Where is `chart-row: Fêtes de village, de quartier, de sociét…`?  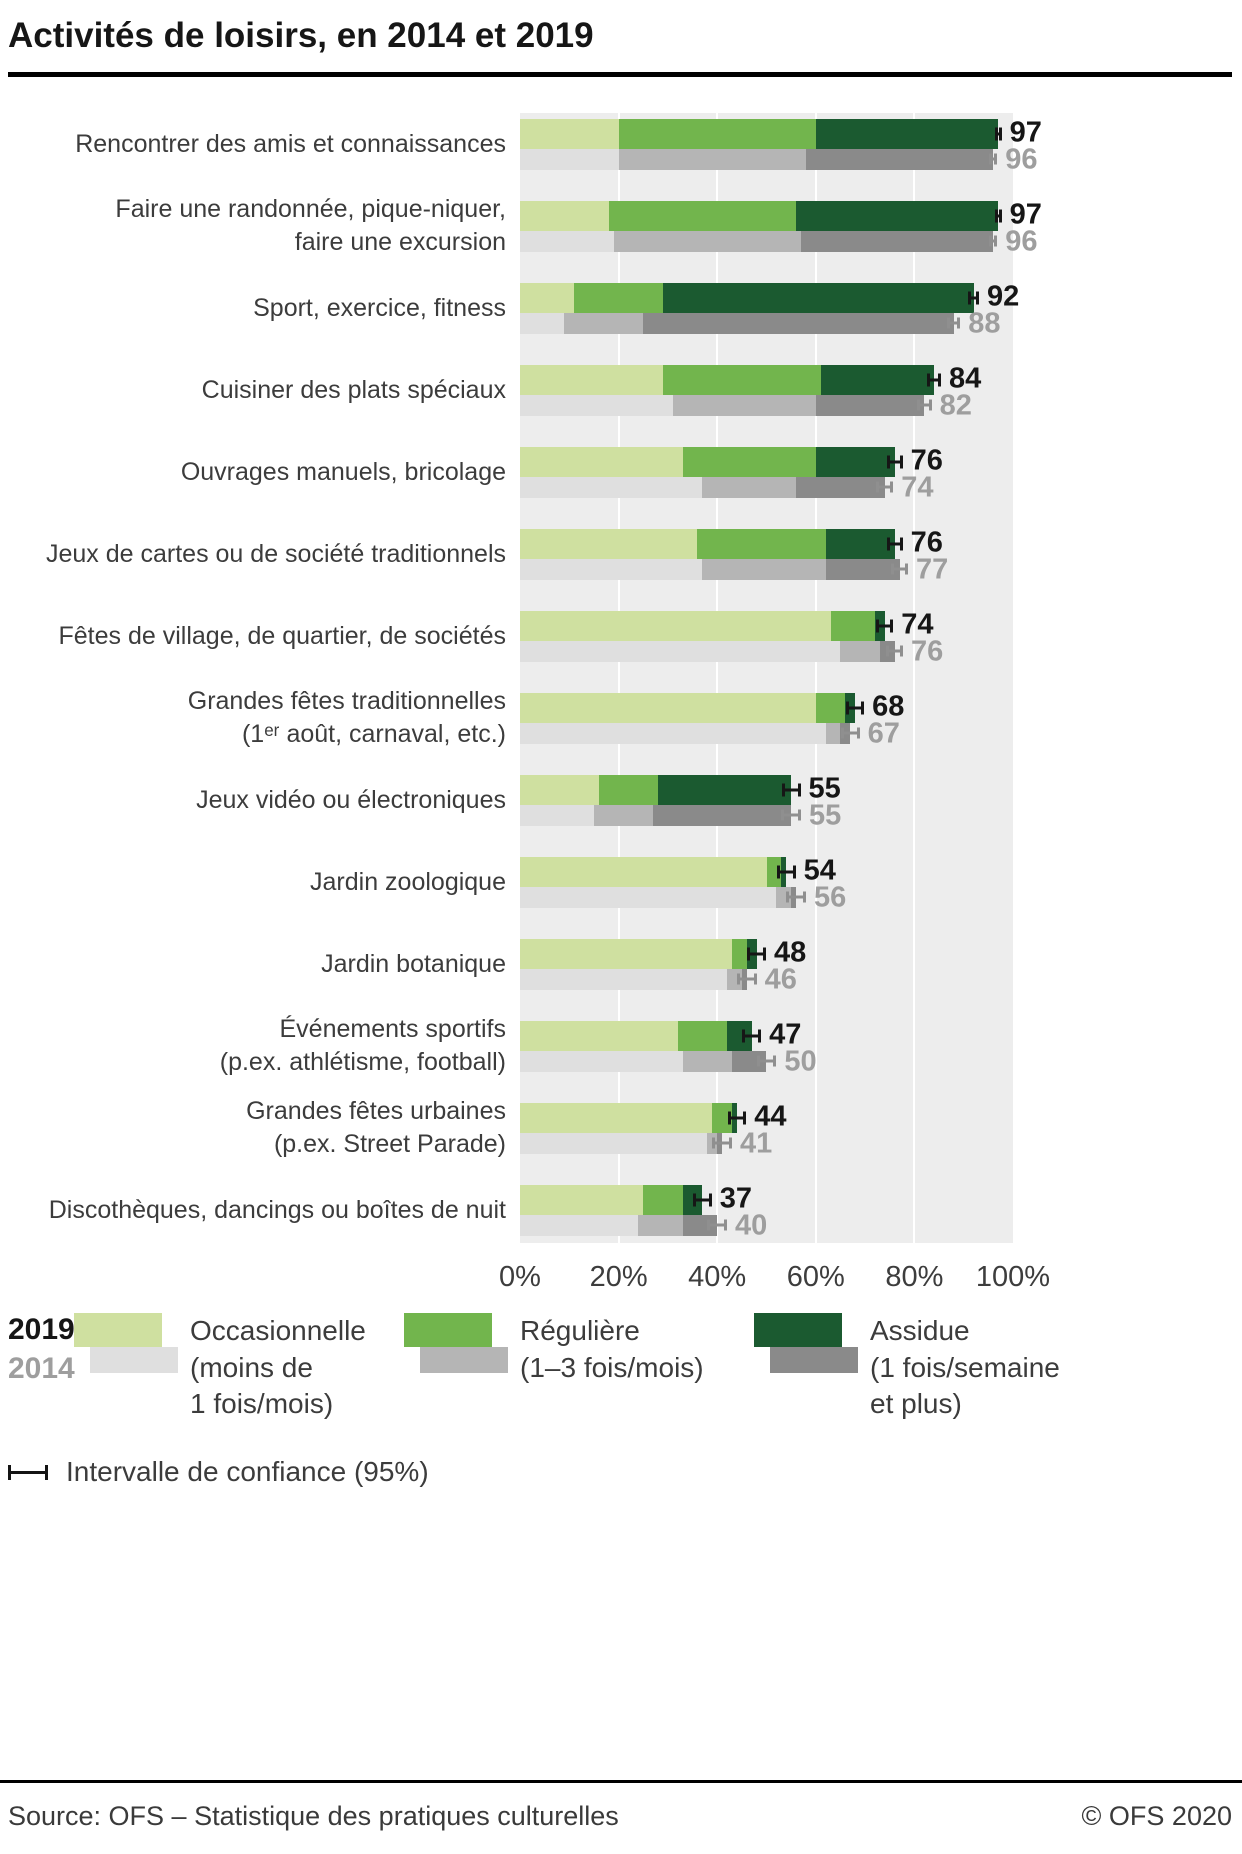
chart-row: Fêtes de village, de quartier, de sociét… is located at coordinates (621, 636).